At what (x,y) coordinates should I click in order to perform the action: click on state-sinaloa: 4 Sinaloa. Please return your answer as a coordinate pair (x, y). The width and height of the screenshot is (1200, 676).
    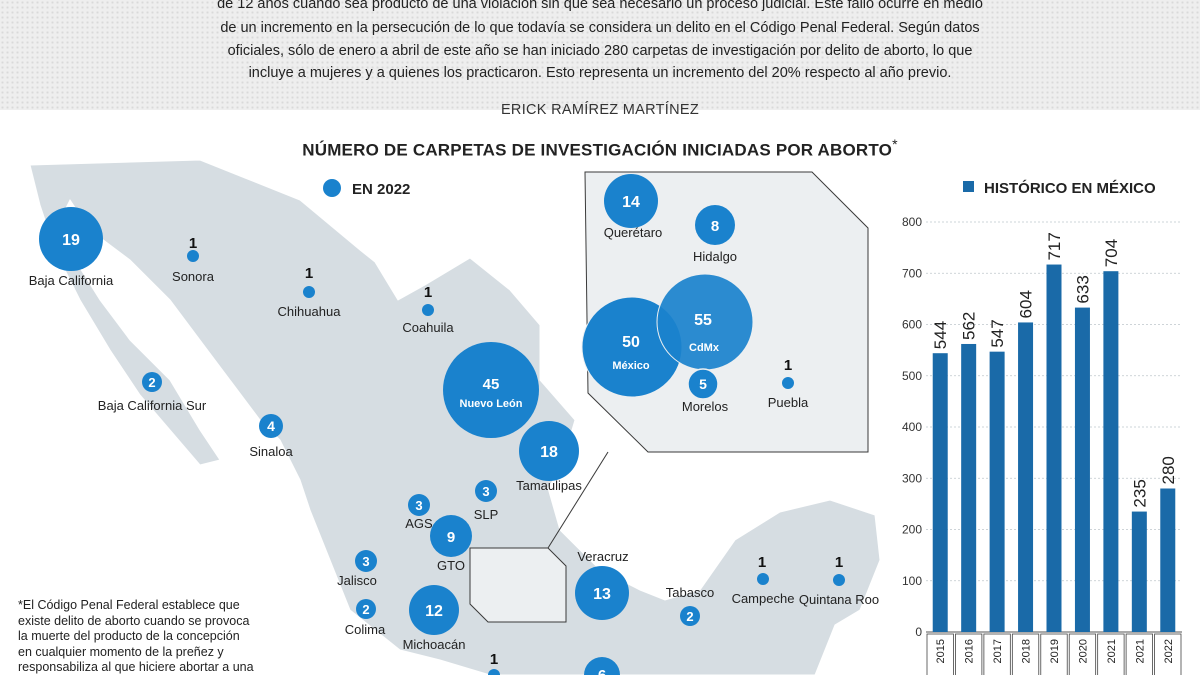
    Looking at the image, I should click on (271, 436).